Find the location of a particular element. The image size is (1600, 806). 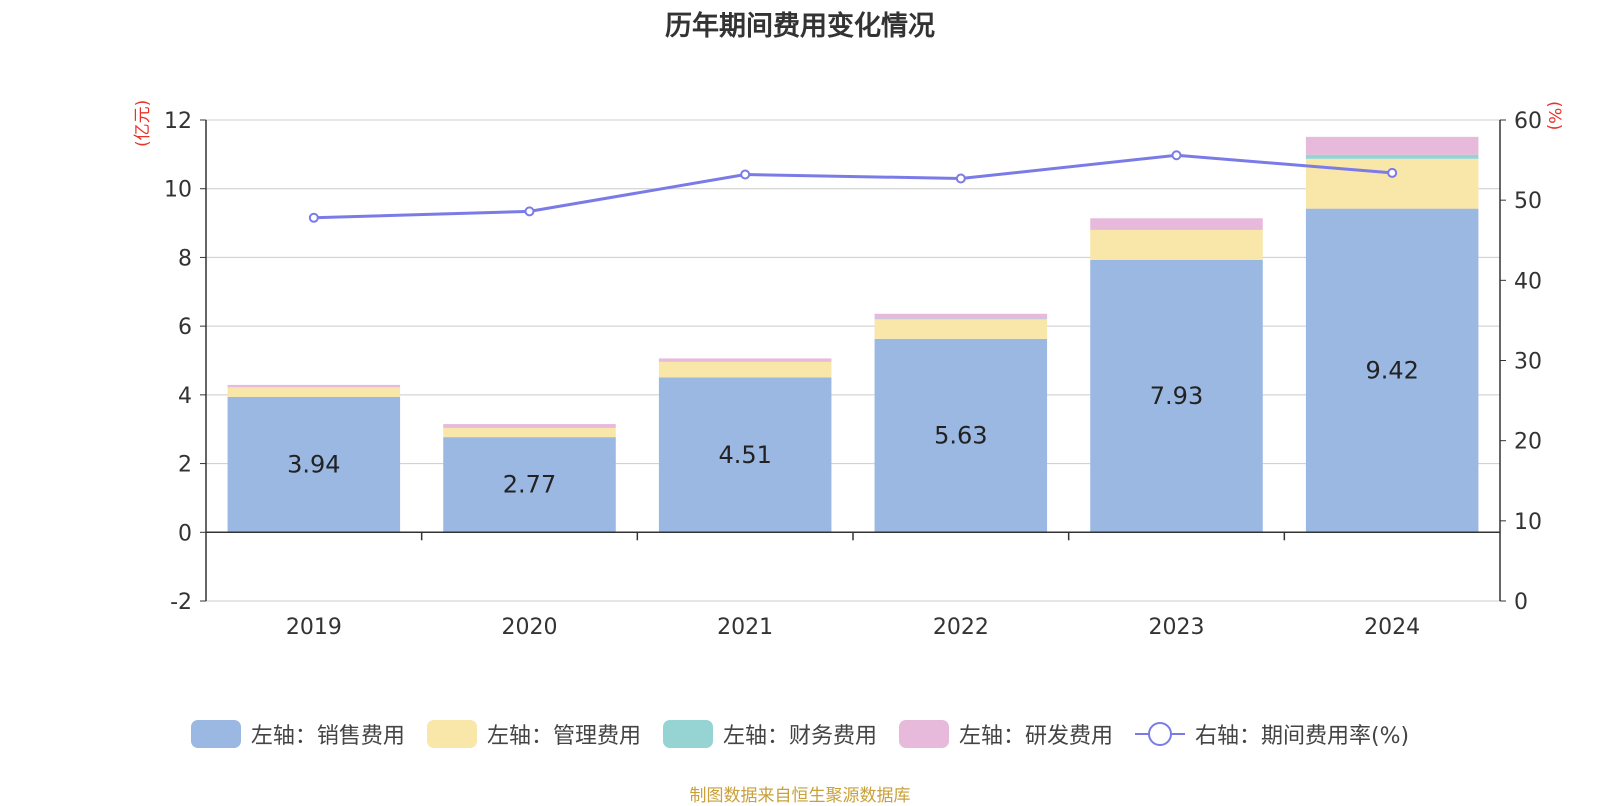

left-axis-tick-label: 0 is located at coordinates (185, 533).